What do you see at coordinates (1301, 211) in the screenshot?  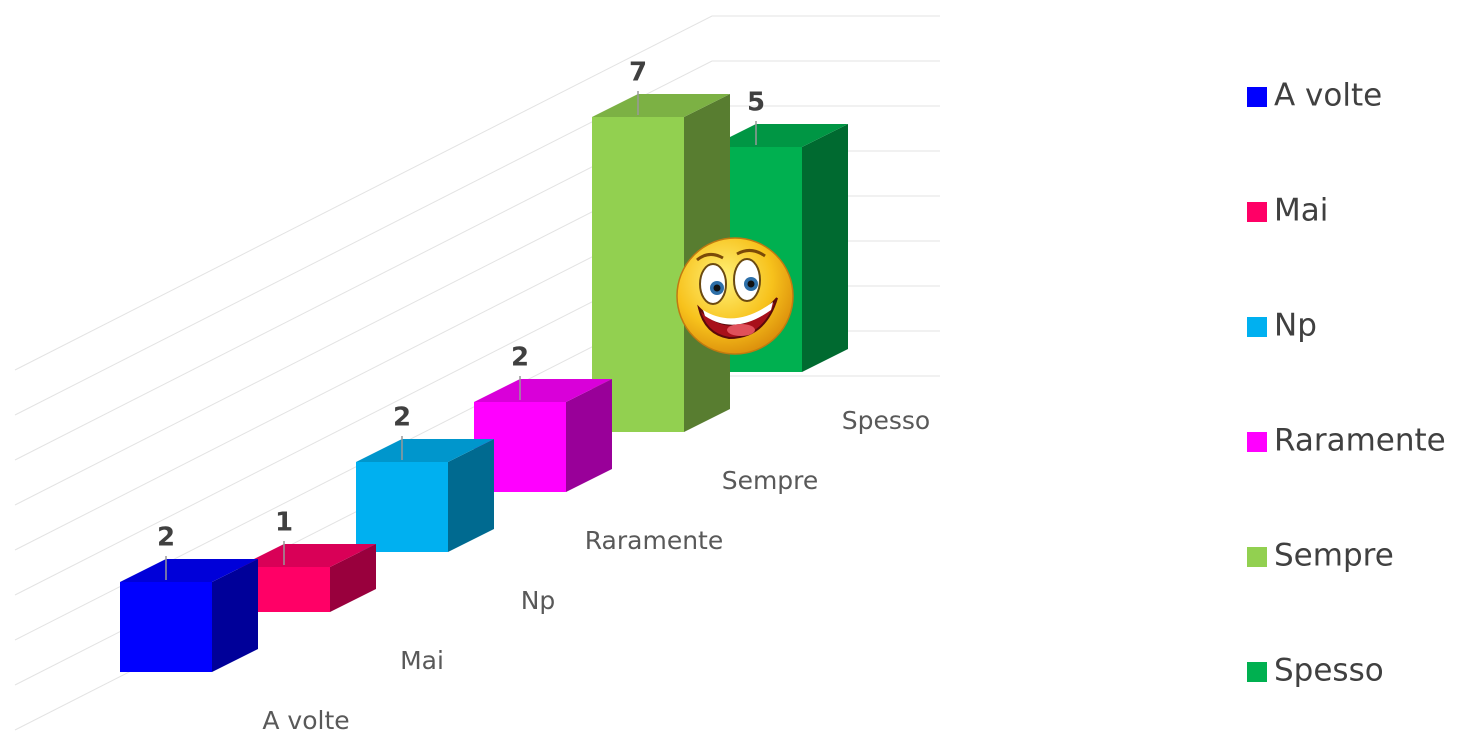 I see `legend-label: Mai` at bounding box center [1301, 211].